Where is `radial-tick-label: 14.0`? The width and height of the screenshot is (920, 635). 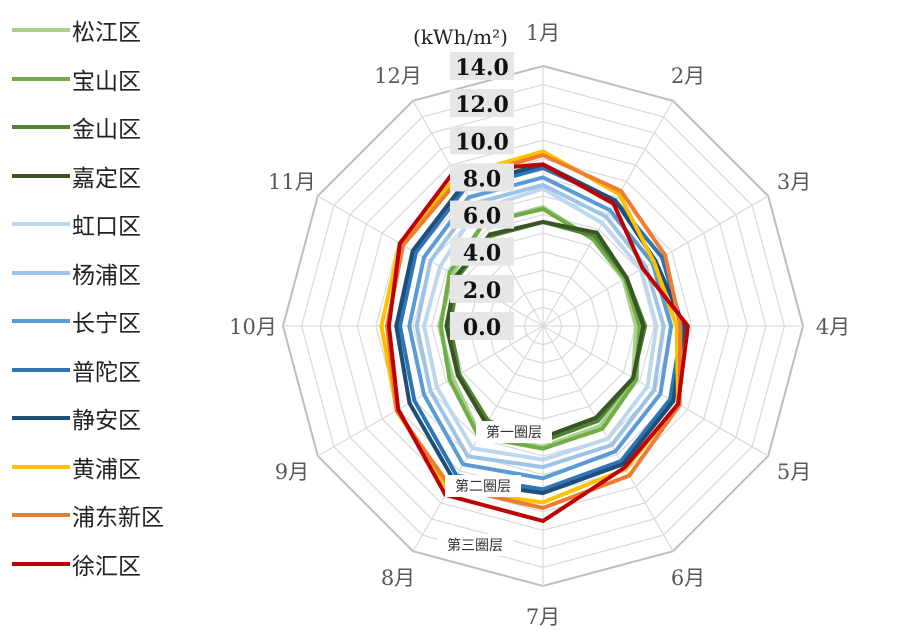 radial-tick-label: 14.0 is located at coordinates (482, 68).